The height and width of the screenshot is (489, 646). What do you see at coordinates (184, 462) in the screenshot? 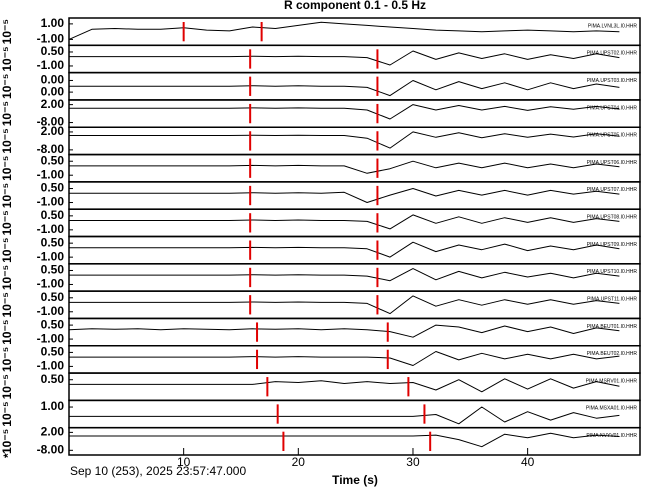
I see `x-tick-label: 10` at bounding box center [184, 462].